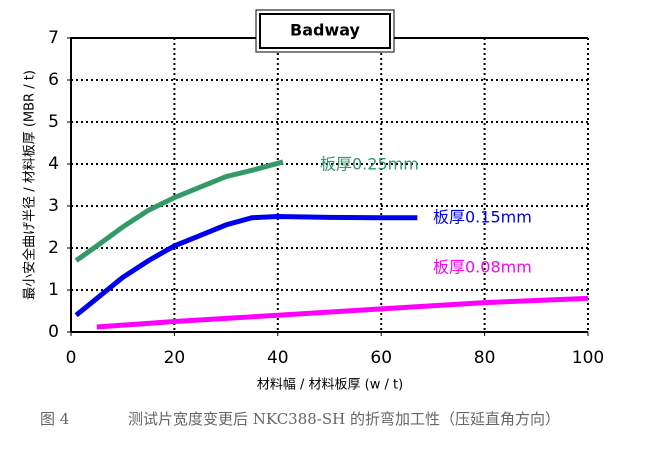 Image resolution: width=670 pixels, height=449 pixels. I want to click on y-tick-label: 0, so click(53, 332).